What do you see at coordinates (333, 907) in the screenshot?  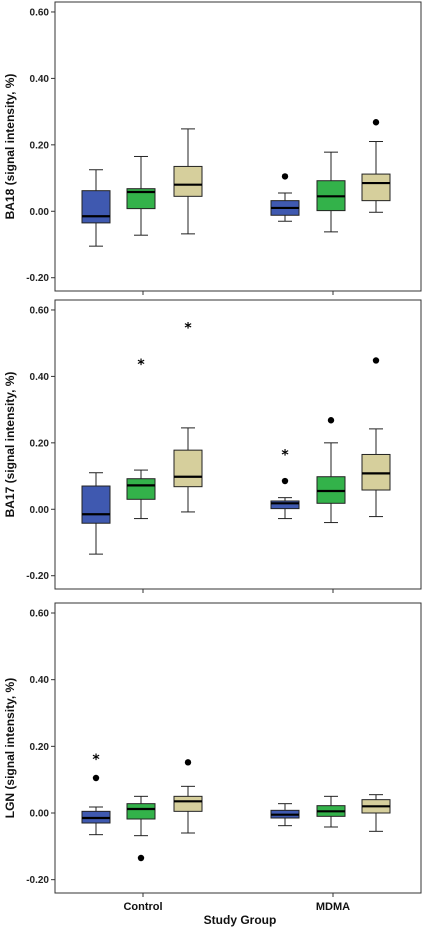 I see `x-category-label: MDMA` at bounding box center [333, 907].